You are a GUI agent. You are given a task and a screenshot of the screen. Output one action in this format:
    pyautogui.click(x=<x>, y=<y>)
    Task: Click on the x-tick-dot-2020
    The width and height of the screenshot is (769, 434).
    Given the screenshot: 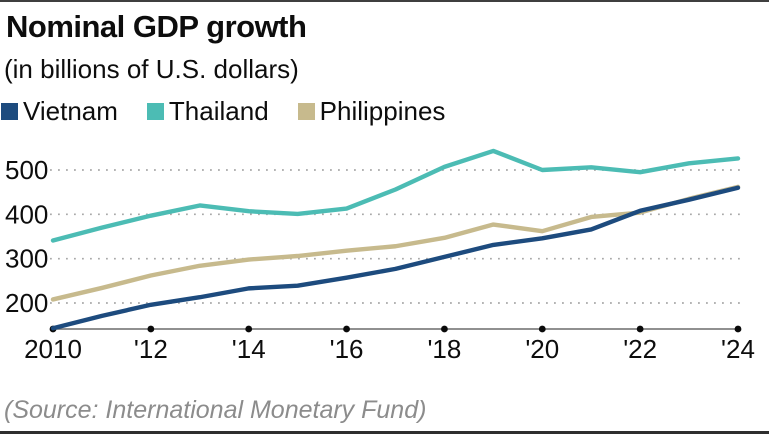 What is the action you would take?
    pyautogui.click(x=542, y=329)
    